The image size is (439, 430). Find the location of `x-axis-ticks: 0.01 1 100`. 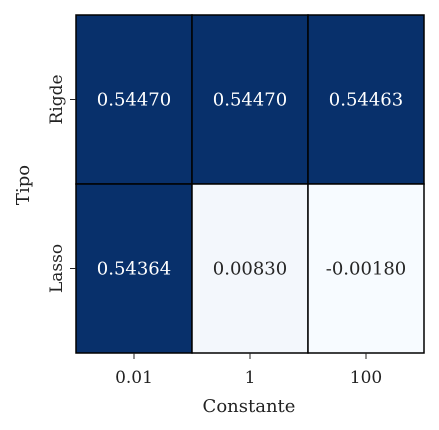

x-axis-ticks: 0.01 1 100 is located at coordinates (248, 370).